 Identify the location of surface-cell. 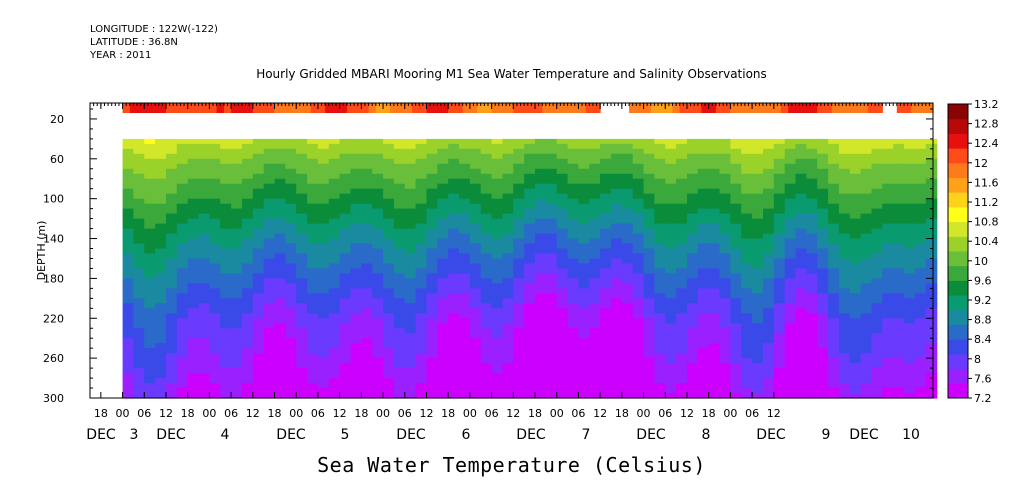
(170, 108).